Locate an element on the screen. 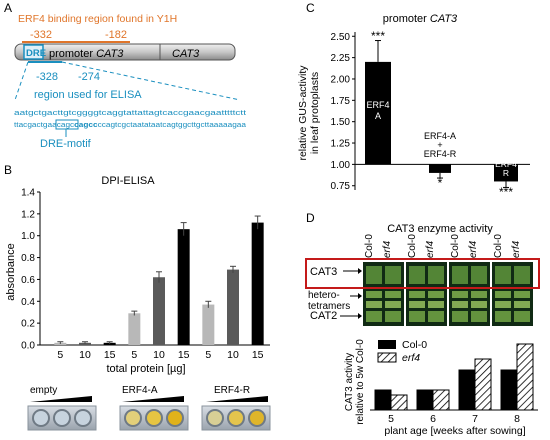 This screenshot has height=440, width=550. arrowhead-cat3 is located at coordinates (360, 271).